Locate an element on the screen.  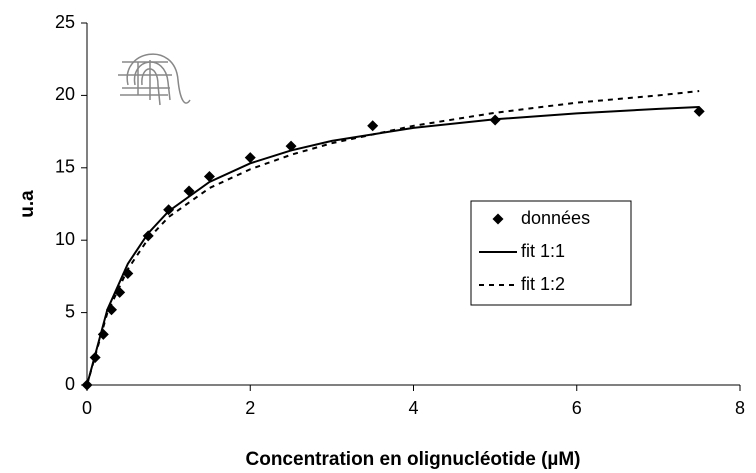
y-tick-label: 15 is located at coordinates (65, 167).